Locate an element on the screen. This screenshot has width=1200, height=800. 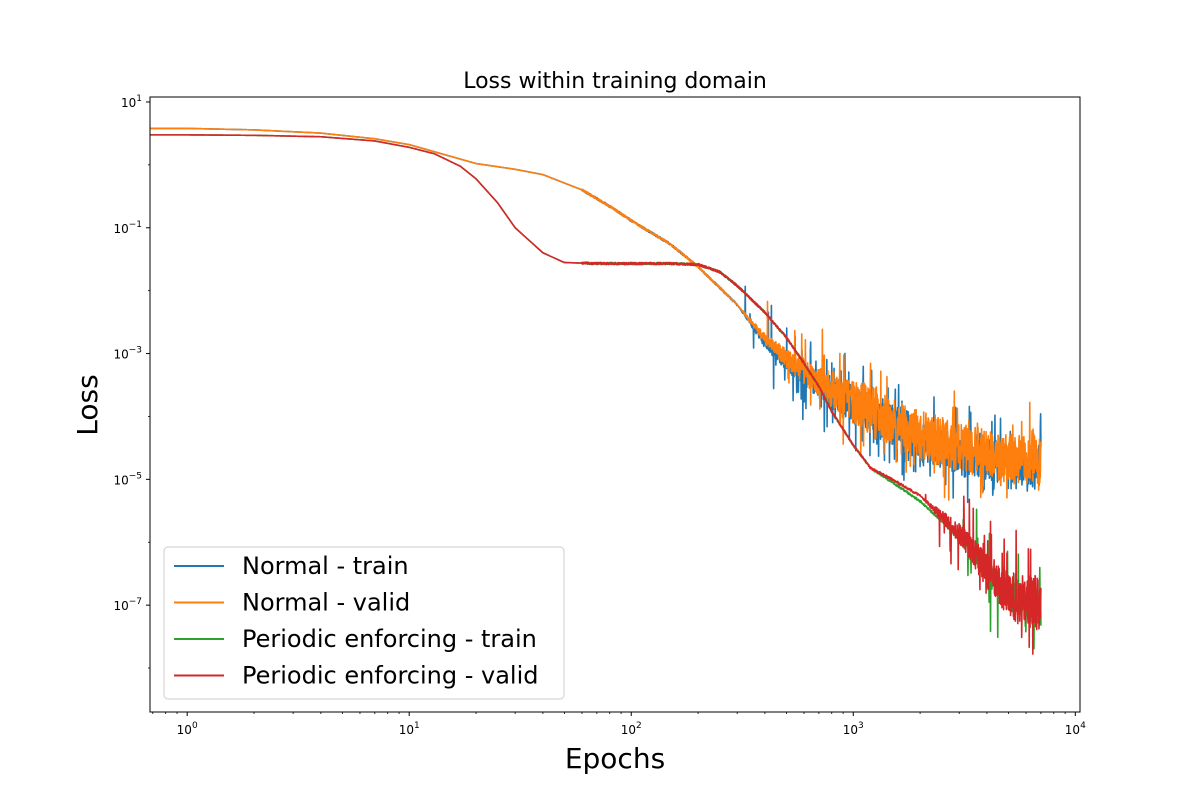
x-tick-label: 10² is located at coordinates (631, 729).